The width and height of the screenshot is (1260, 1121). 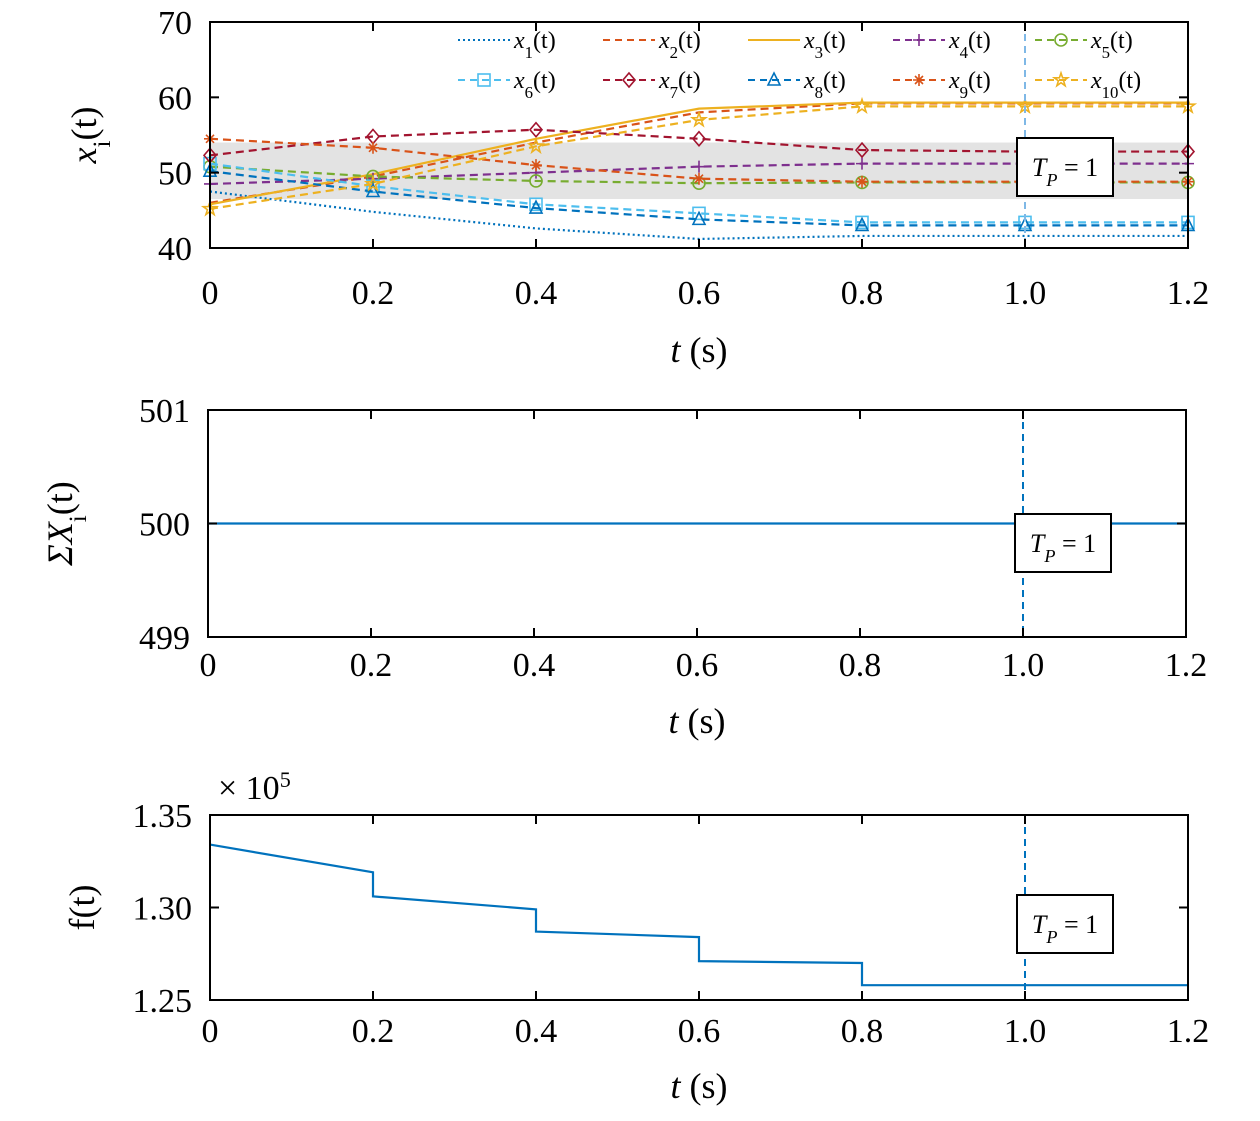 I want to click on legend-label-6: x6(t), so click(x=534, y=85).